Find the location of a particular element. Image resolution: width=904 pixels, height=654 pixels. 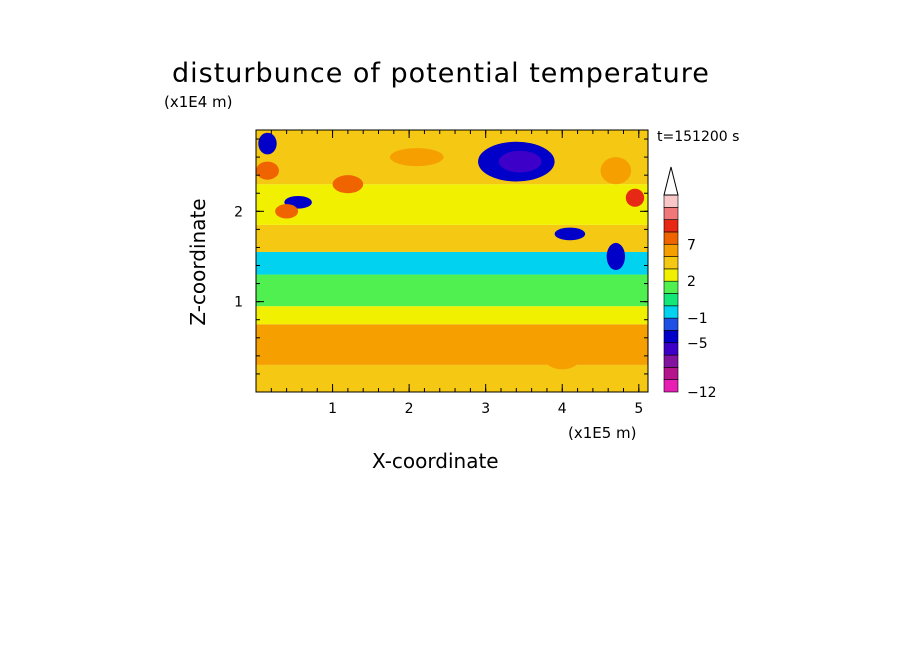

colorbar: −12−5−127 is located at coordinates (690, 283).